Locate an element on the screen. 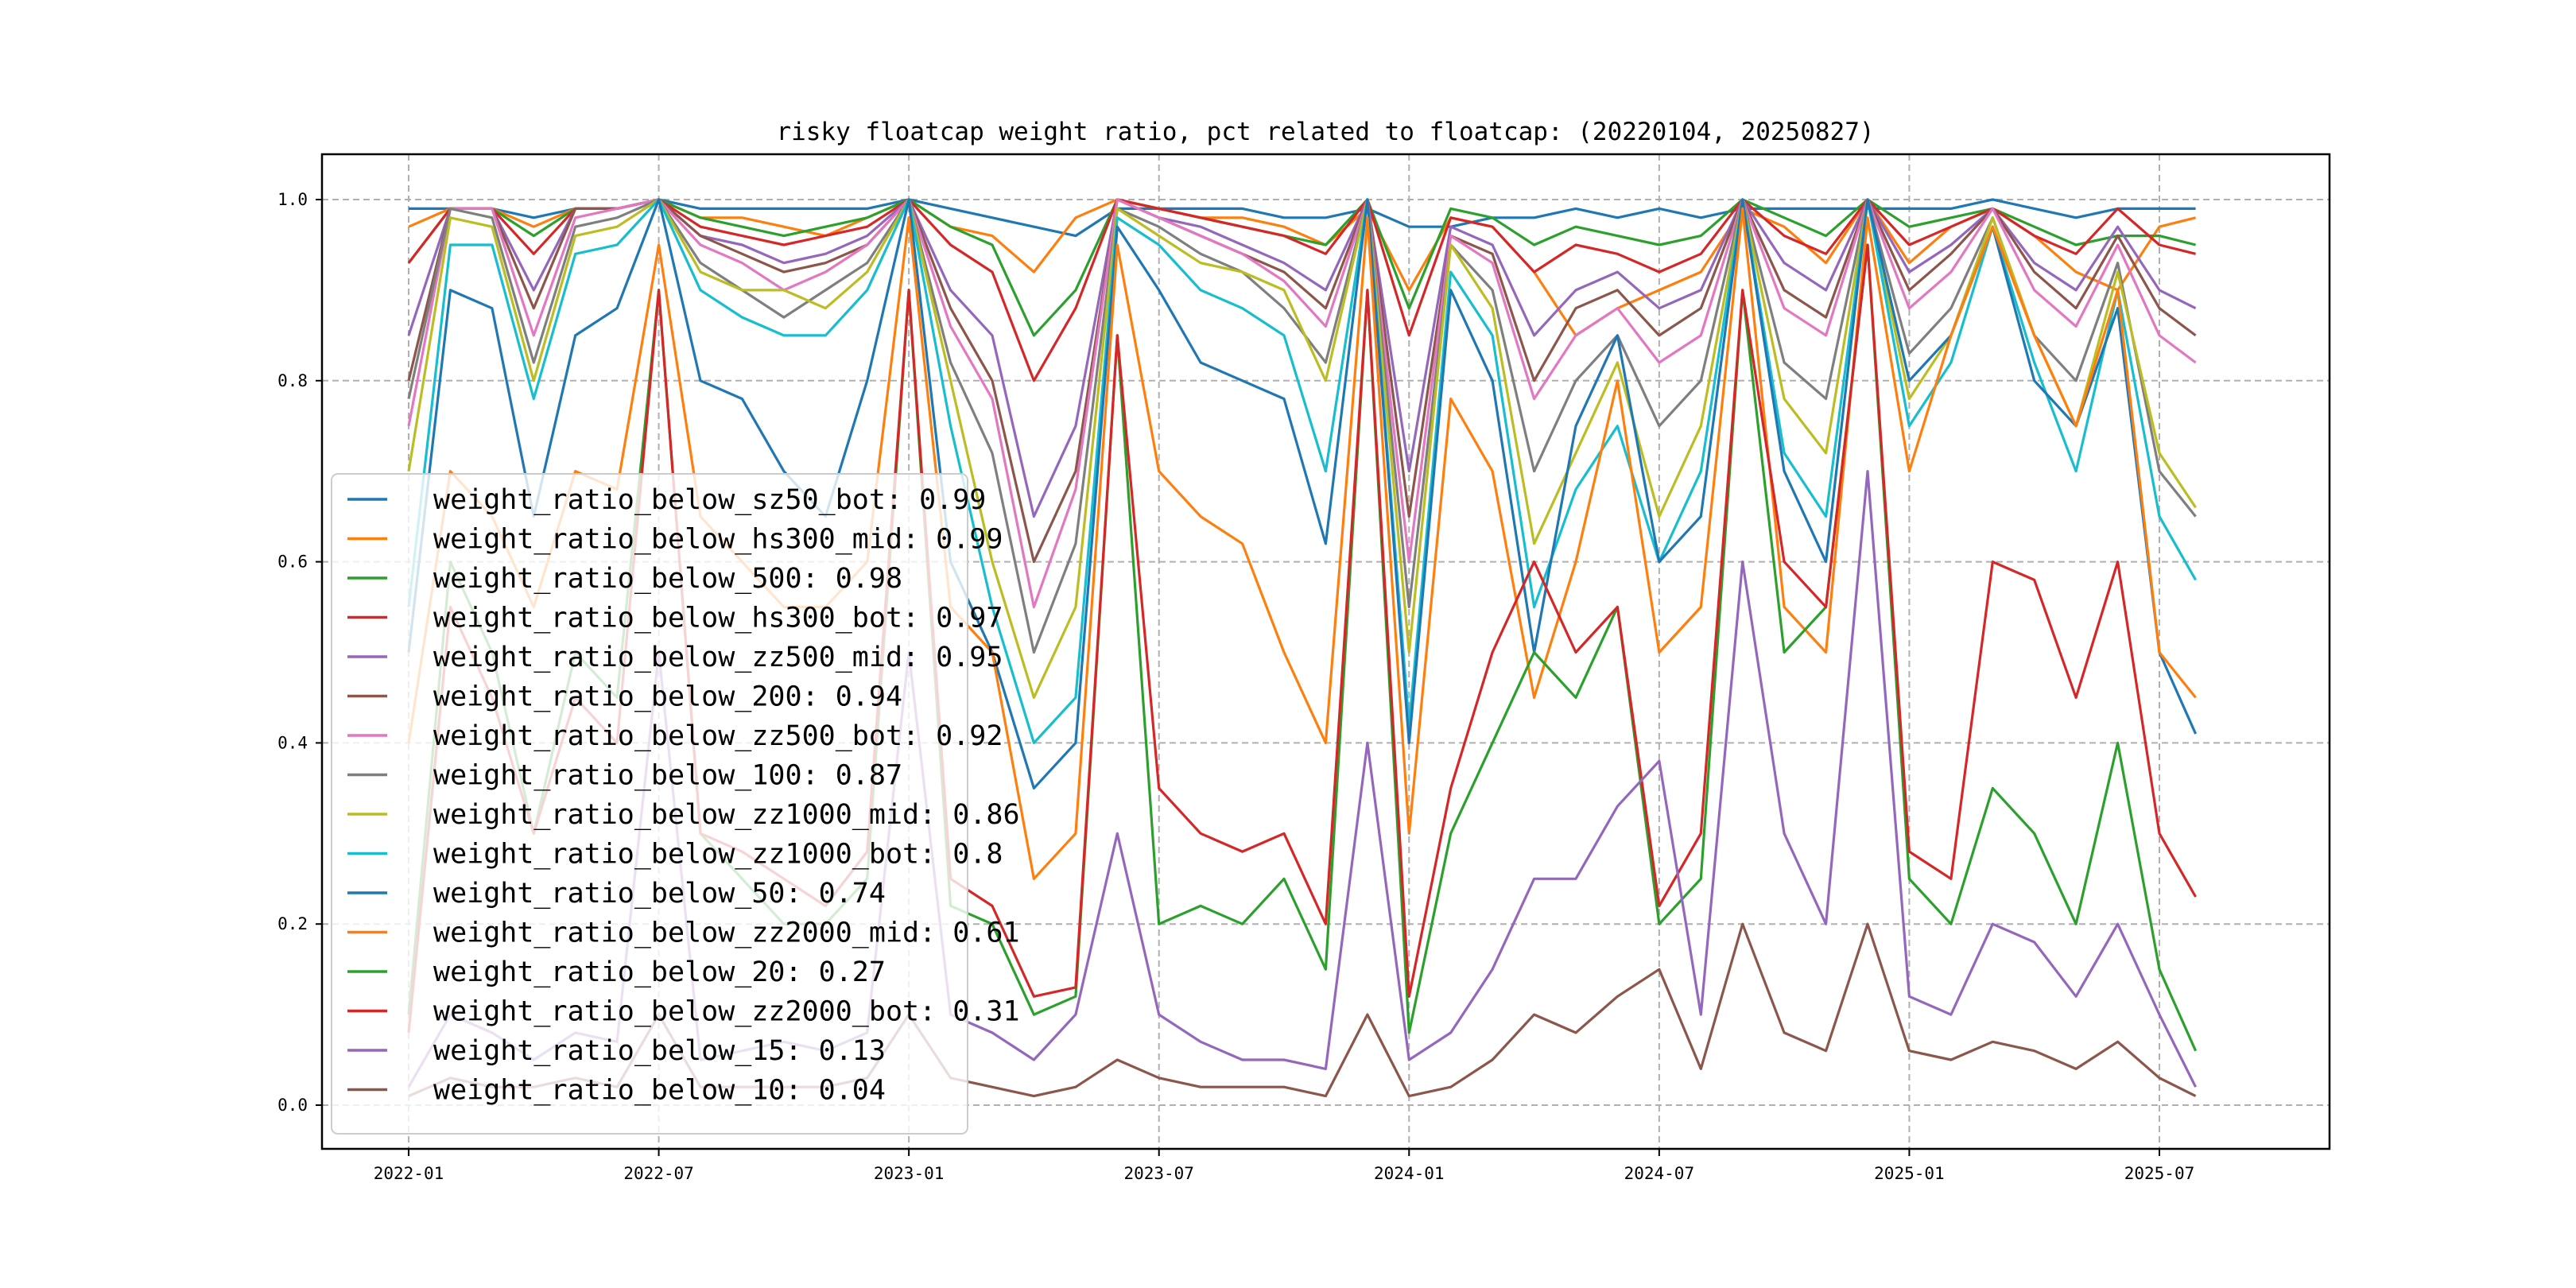 The height and width of the screenshot is (1288, 2576). legend-entry: weight_ratio_below_500: 0.98 is located at coordinates (667, 579).